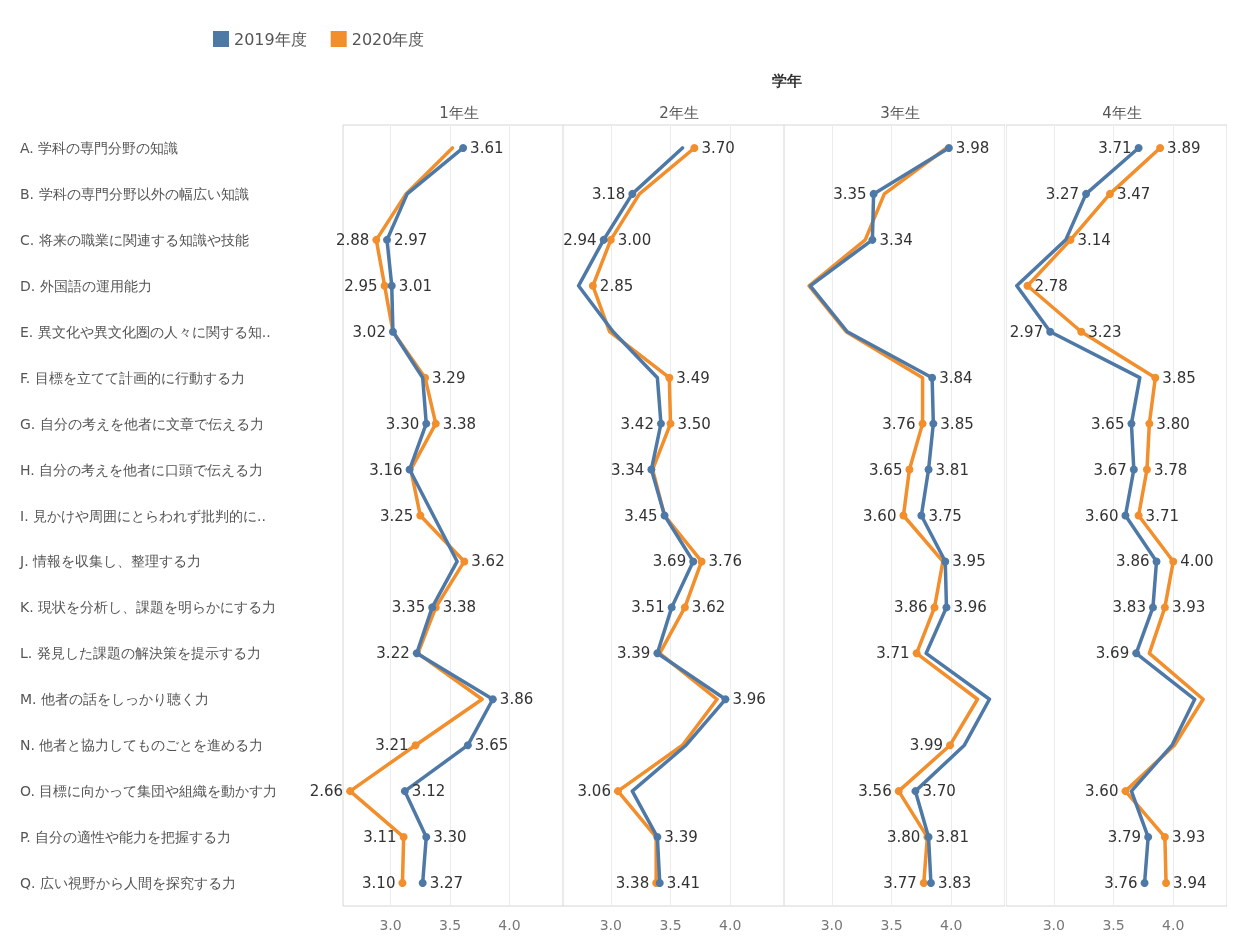  I want to click on data-label: 3.23, so click(1104, 331).